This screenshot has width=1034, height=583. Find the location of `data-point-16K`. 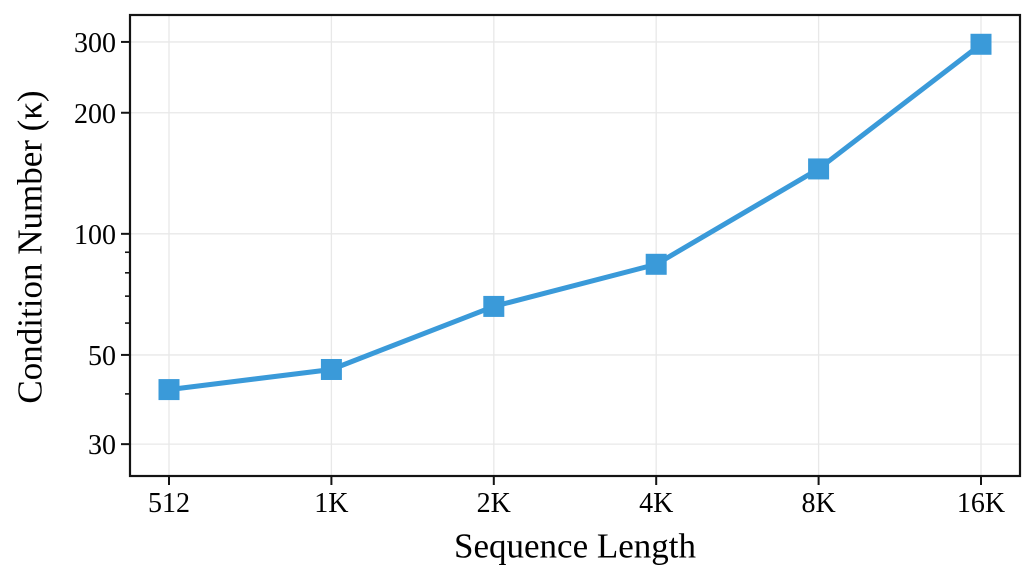

data-point-16K is located at coordinates (981, 44).